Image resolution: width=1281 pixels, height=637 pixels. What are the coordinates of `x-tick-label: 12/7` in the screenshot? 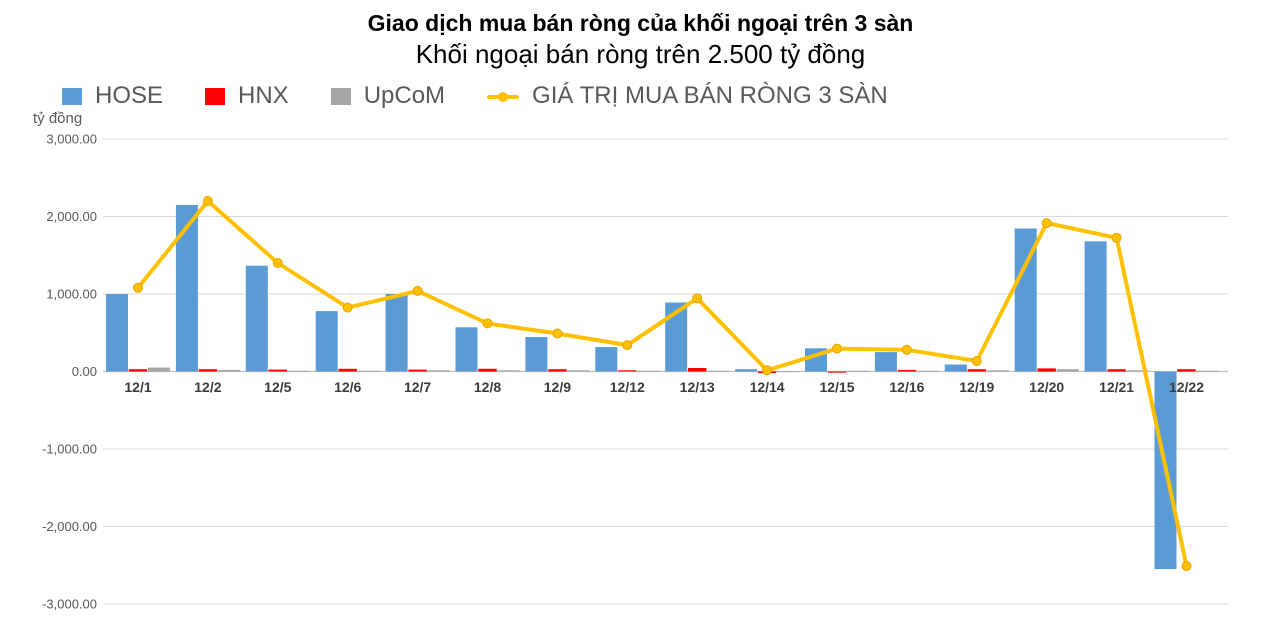 It's located at (417, 387).